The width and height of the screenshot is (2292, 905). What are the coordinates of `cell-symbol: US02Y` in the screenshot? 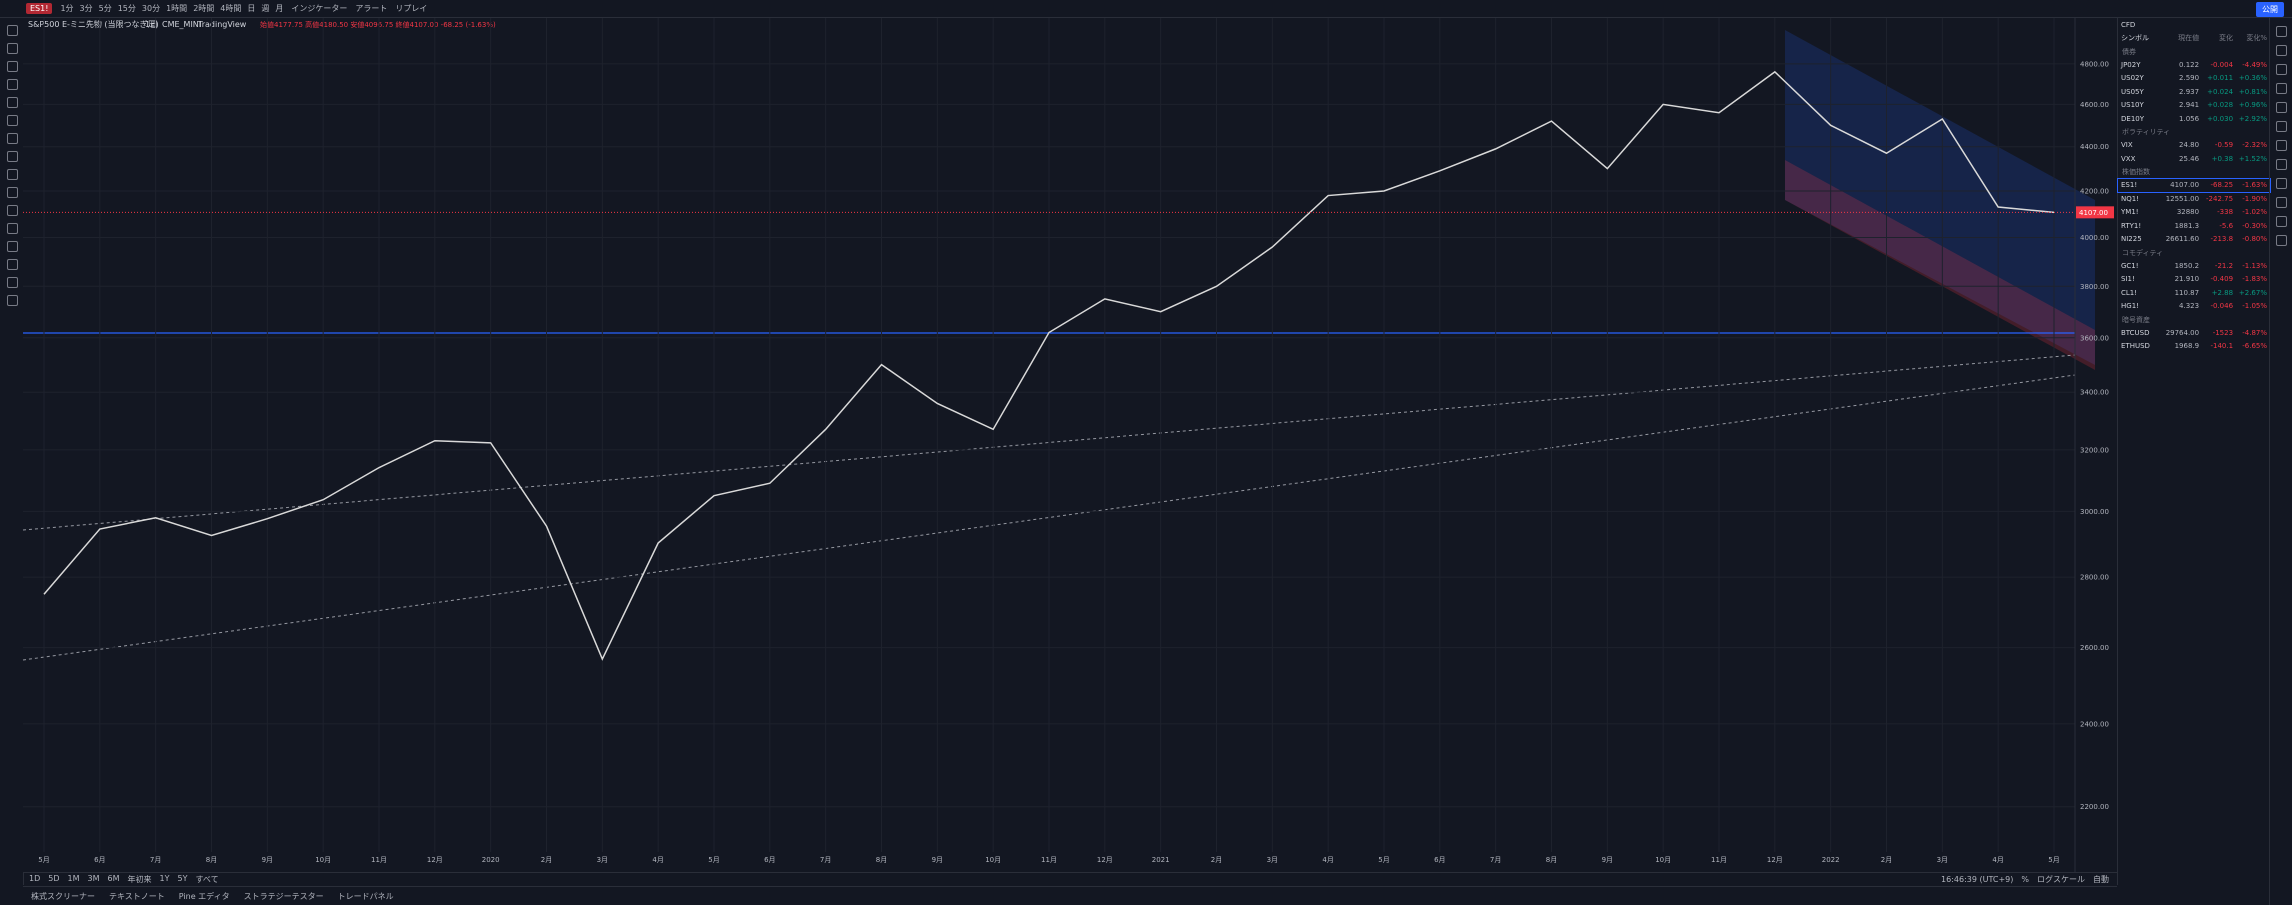 It's located at (2132, 78).